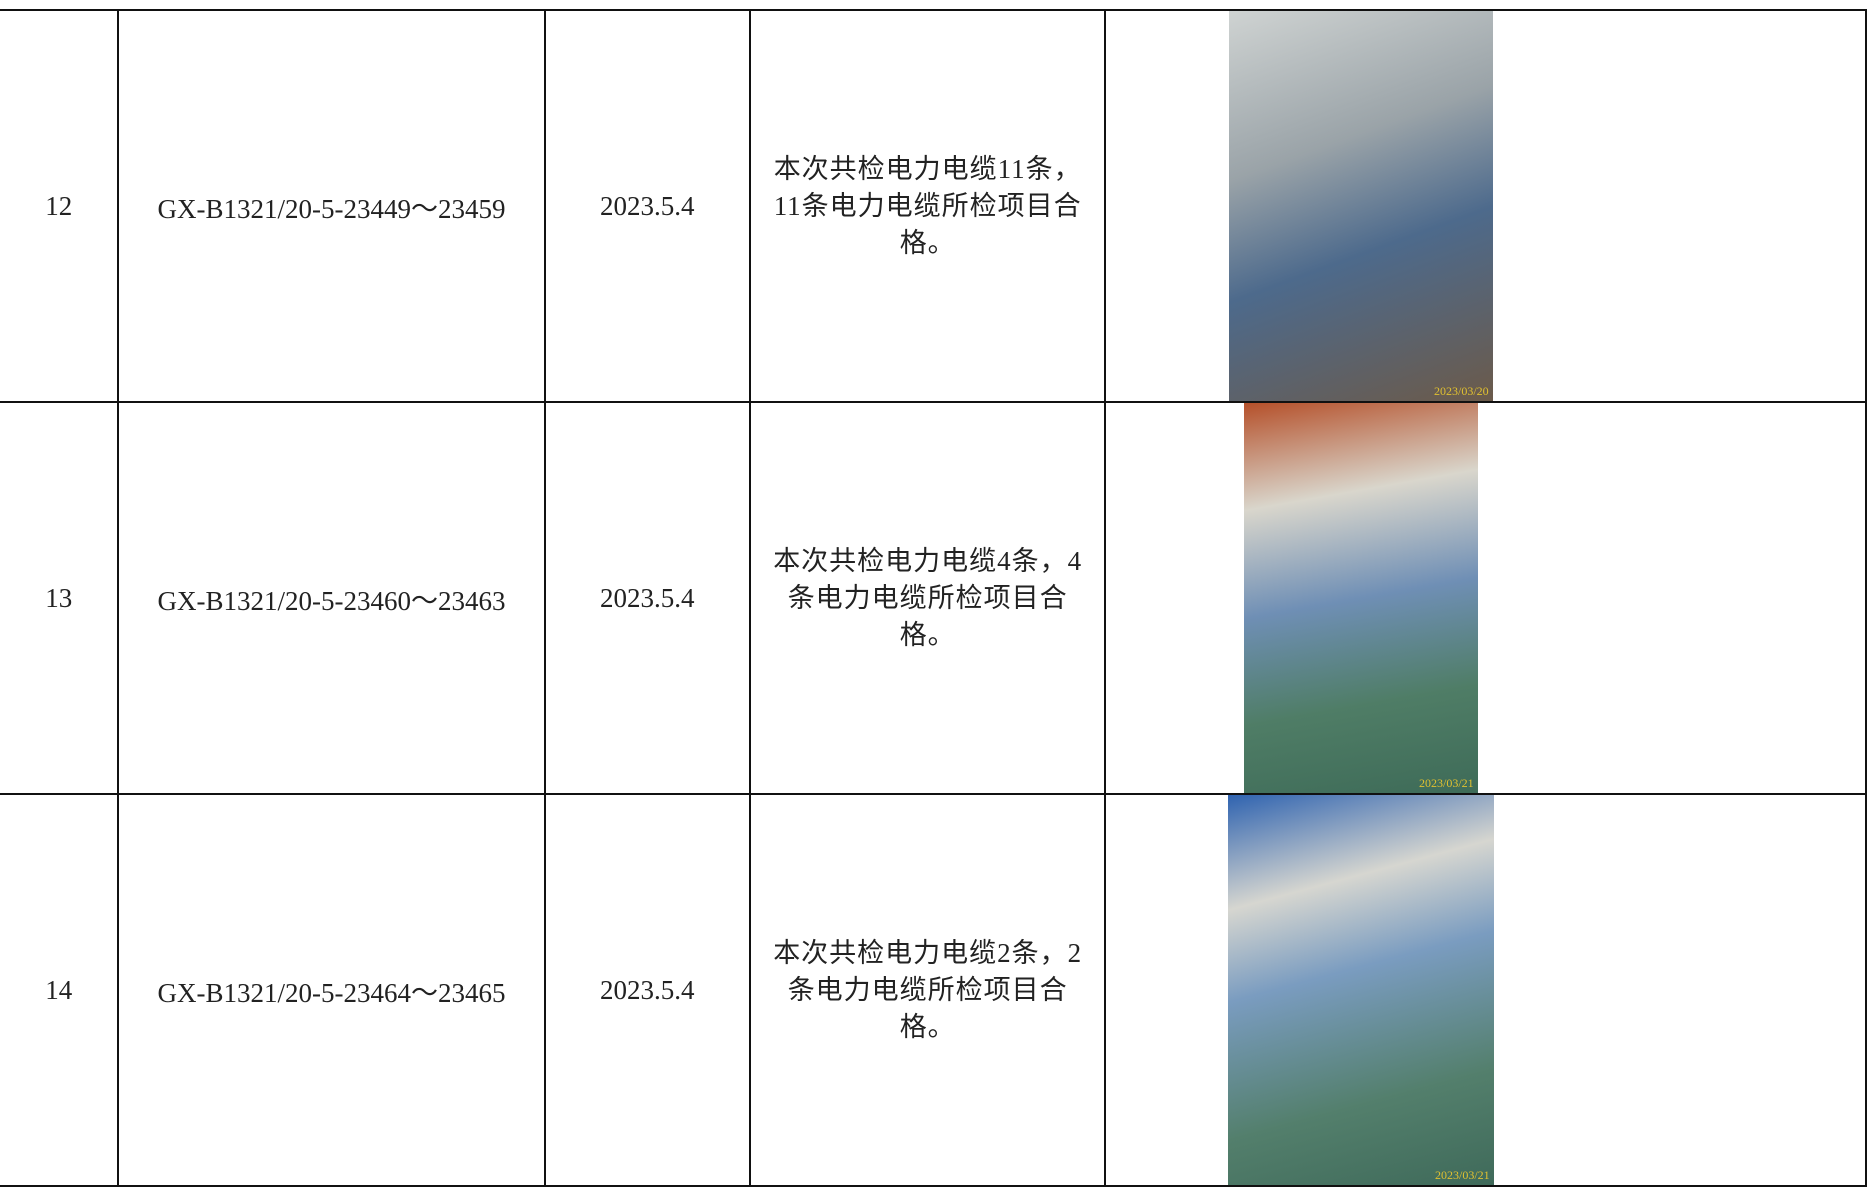 The height and width of the screenshot is (1187, 1869). What do you see at coordinates (927, 206) in the screenshot?
I see `inspection-result: 本次共检电力电缆11条，11条电力电缆所检项目合格。` at bounding box center [927, 206].